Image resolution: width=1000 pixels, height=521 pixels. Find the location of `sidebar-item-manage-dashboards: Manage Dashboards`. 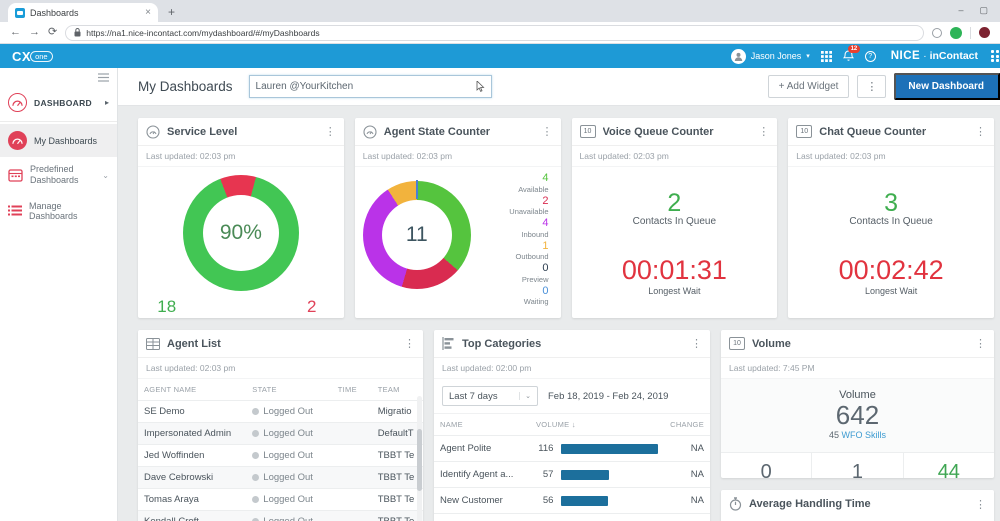

sidebar-item-manage-dashboards: Manage Dashboards is located at coordinates (58, 211).